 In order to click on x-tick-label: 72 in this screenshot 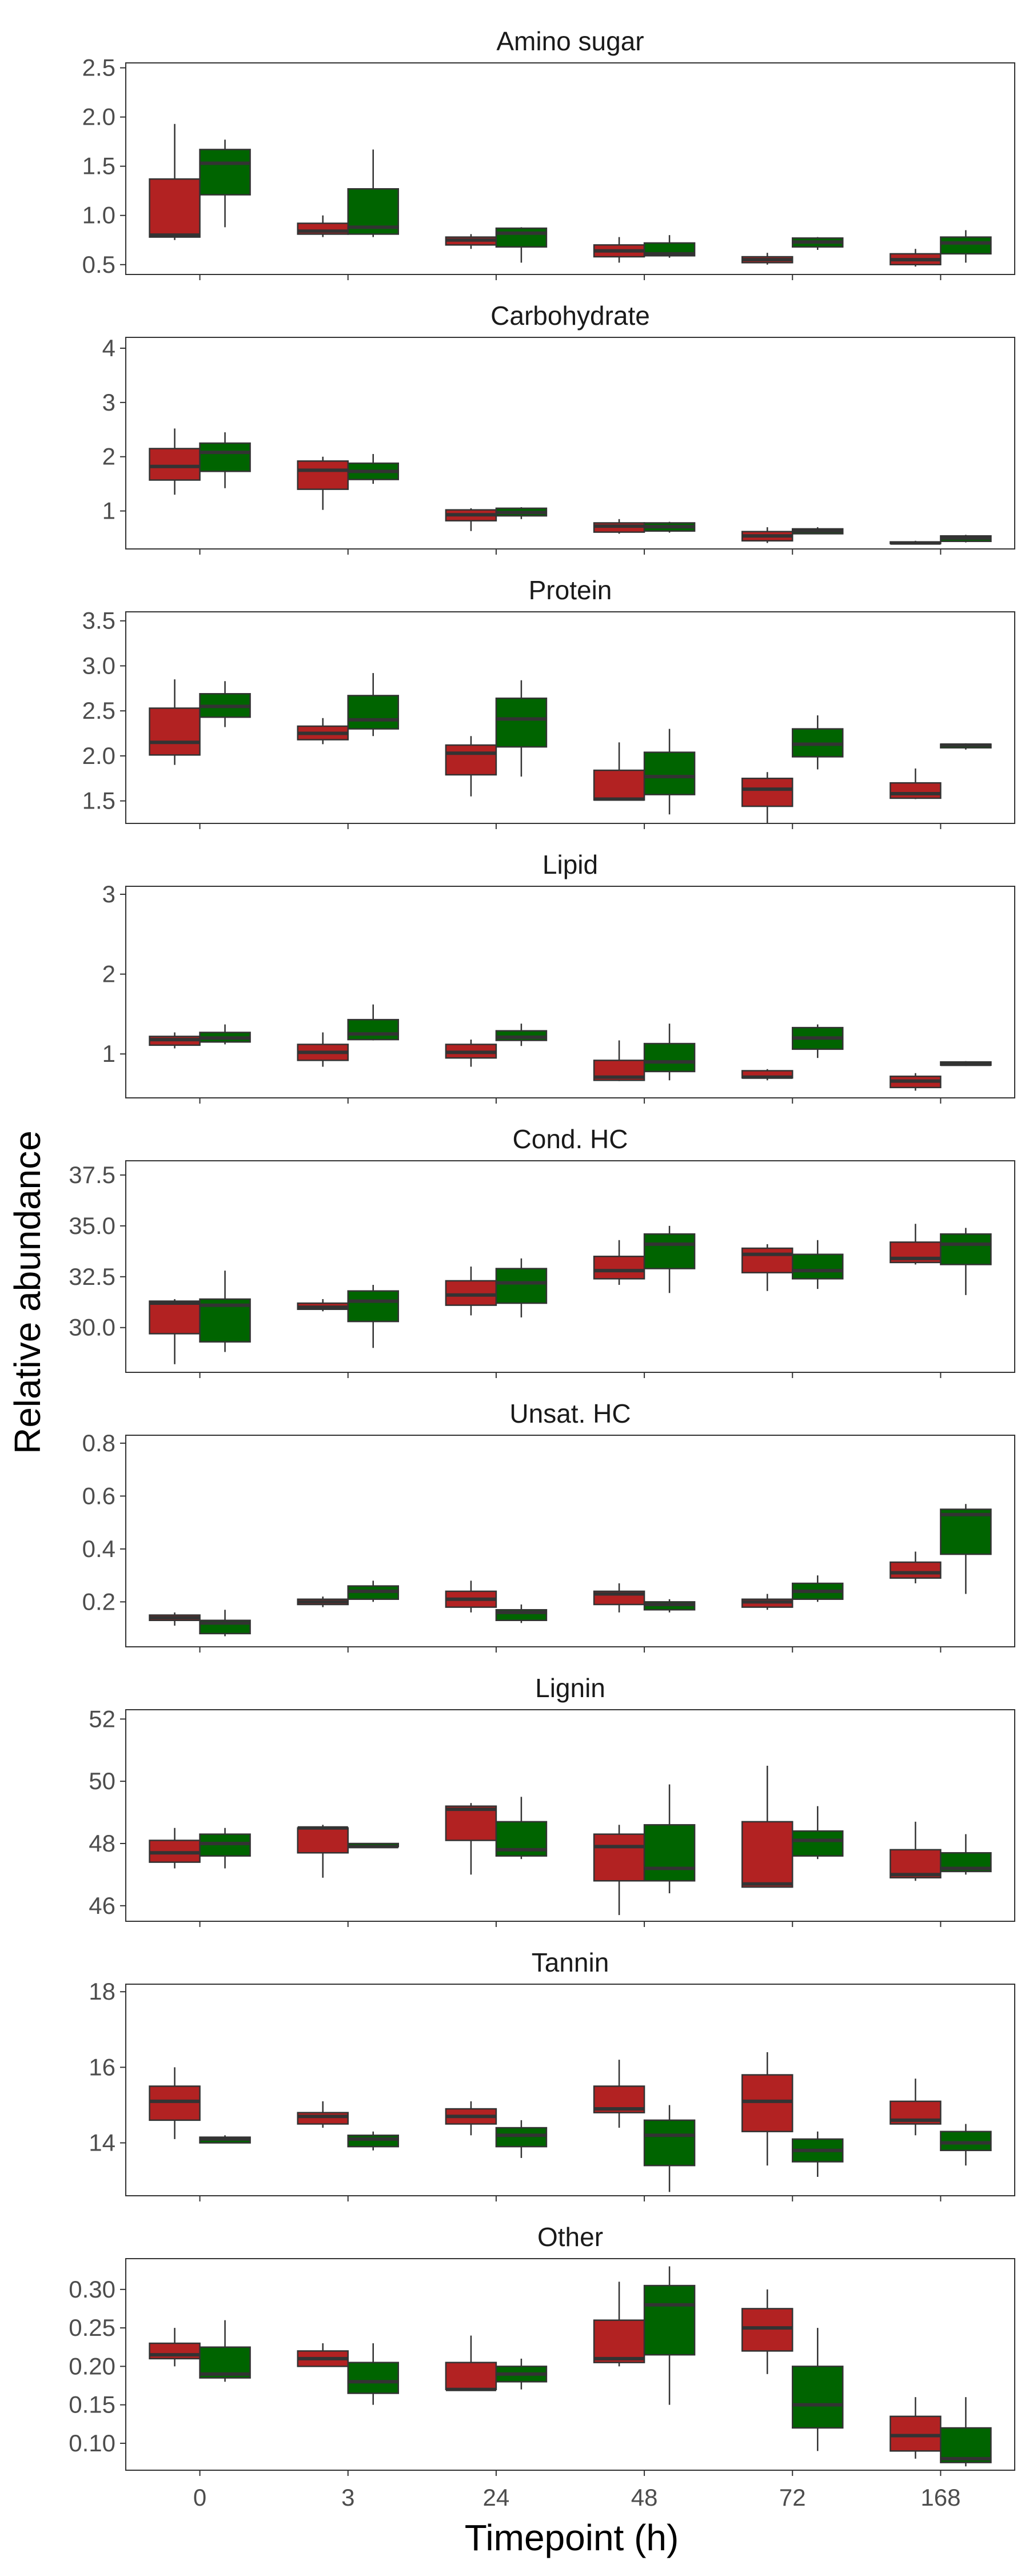, I will do `click(792, 2497)`.